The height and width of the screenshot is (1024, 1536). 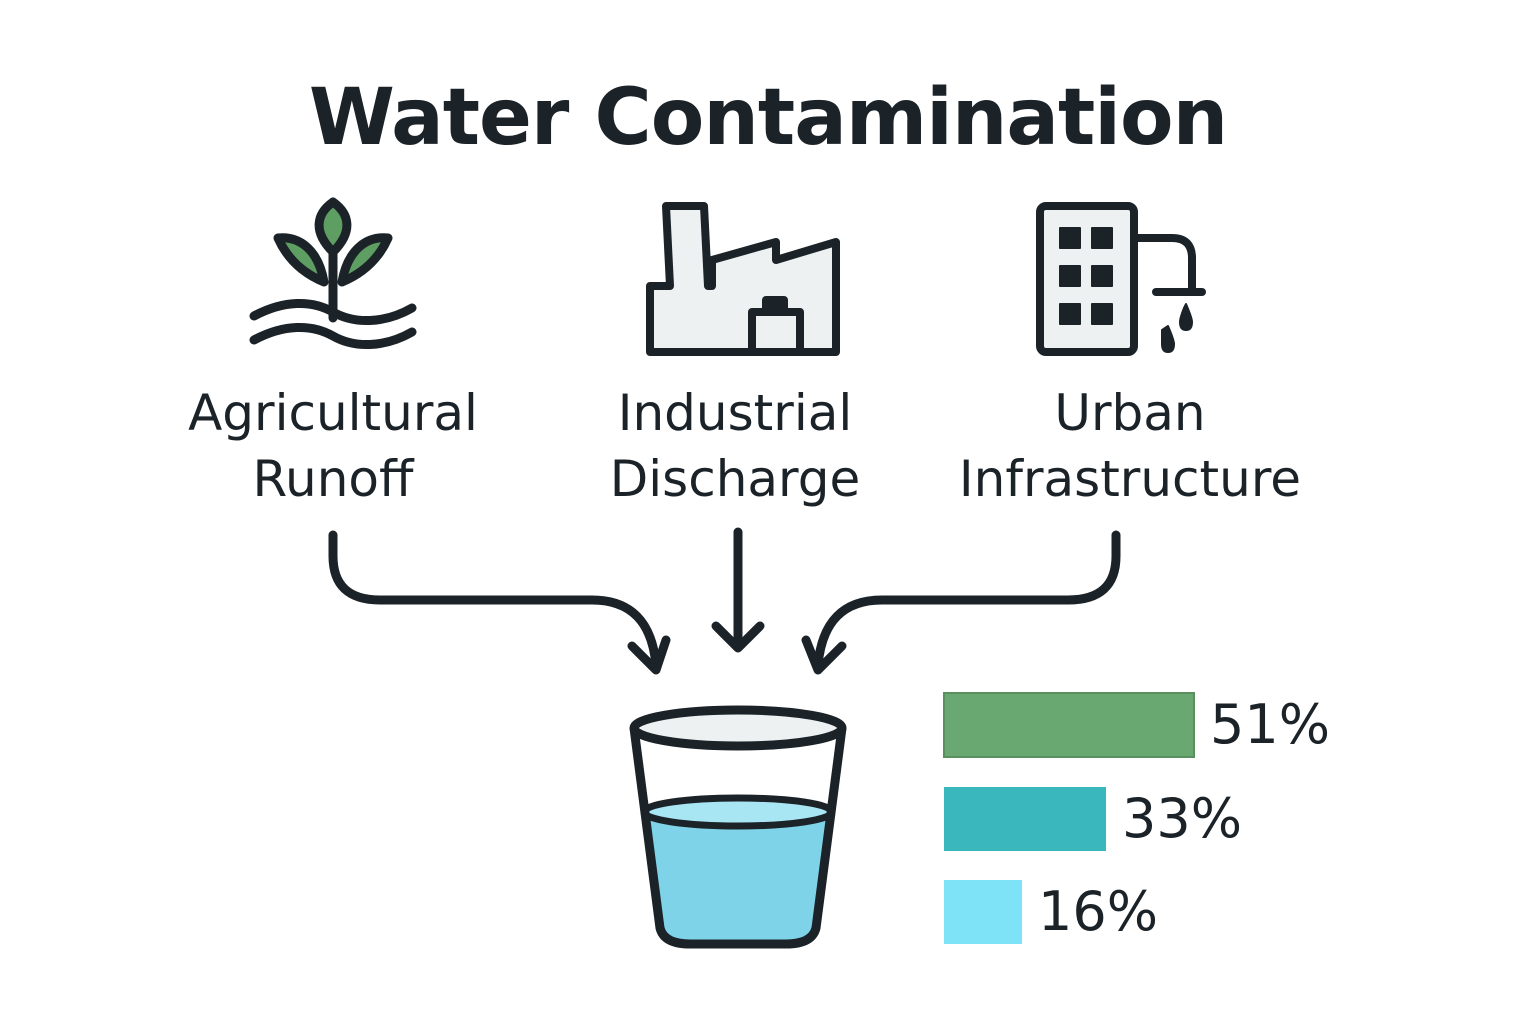 I want to click on arrow-agricultural, so click(x=494, y=600).